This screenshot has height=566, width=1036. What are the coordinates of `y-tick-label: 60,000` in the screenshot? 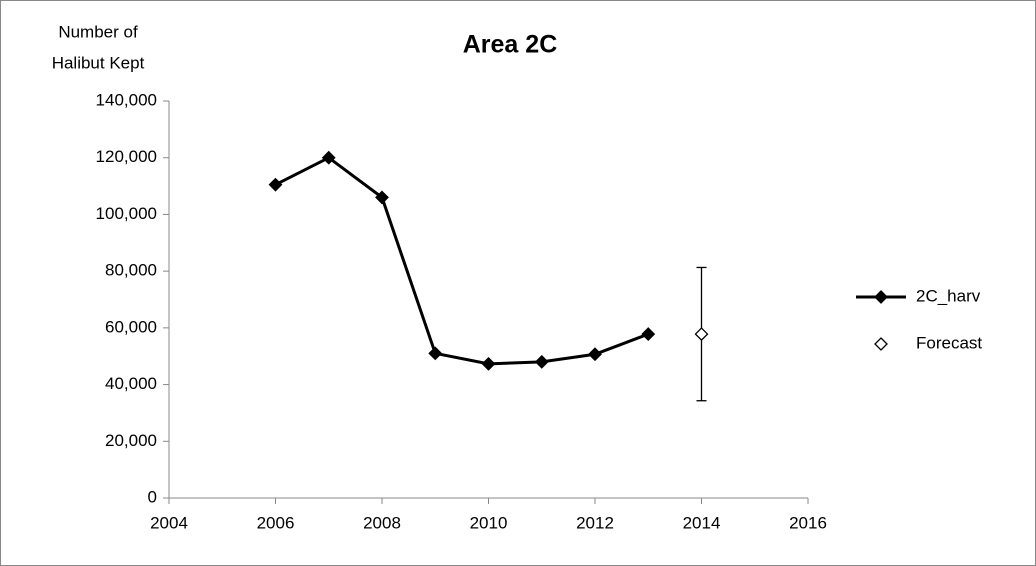 It's located at (131, 326).